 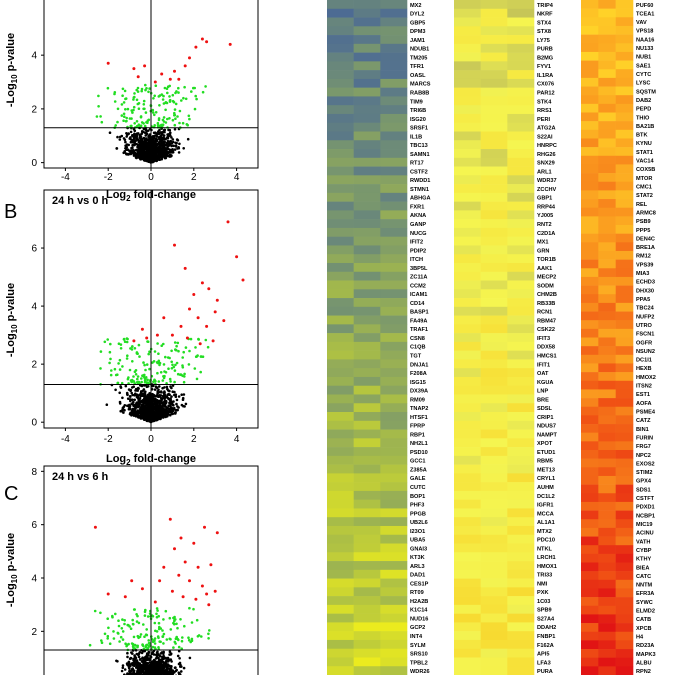 What do you see at coordinates (545, 15) in the screenshot?
I see `gene-label: NKRF` at bounding box center [545, 15].